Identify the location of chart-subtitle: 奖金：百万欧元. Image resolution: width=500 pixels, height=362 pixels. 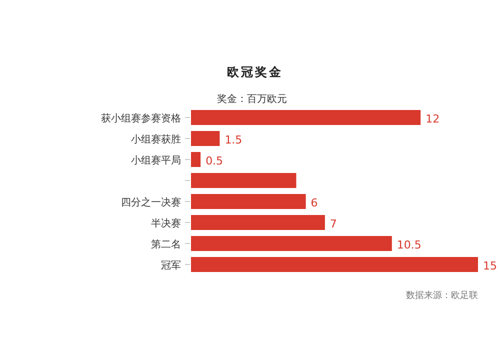
(252, 99).